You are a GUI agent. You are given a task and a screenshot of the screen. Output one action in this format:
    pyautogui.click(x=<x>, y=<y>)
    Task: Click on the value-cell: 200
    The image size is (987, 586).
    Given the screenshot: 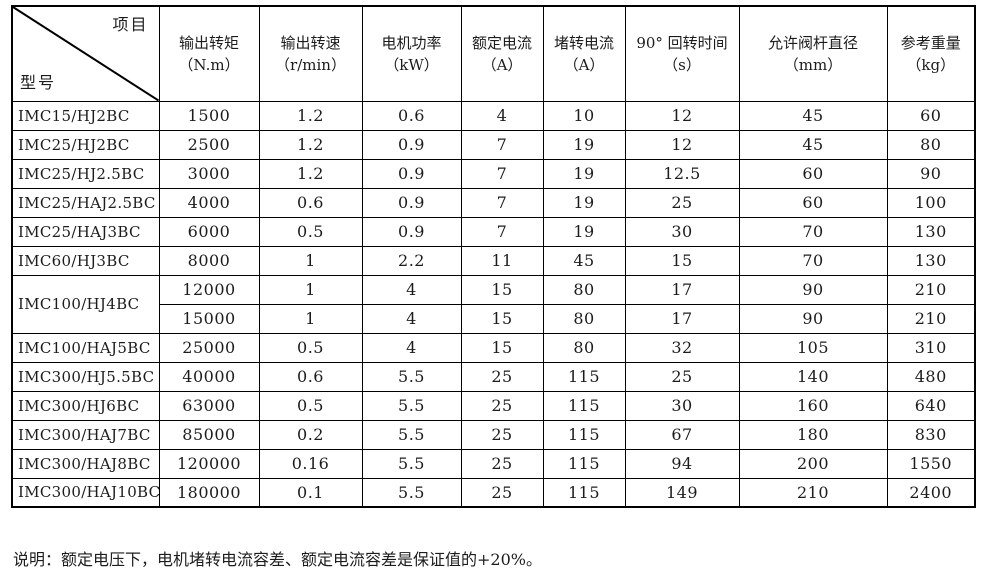 What is the action you would take?
    pyautogui.click(x=813, y=463)
    